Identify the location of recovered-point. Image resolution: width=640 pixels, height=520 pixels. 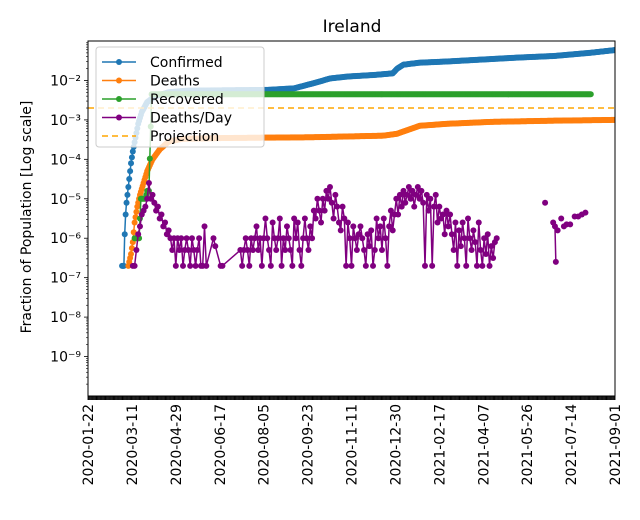
(149, 158).